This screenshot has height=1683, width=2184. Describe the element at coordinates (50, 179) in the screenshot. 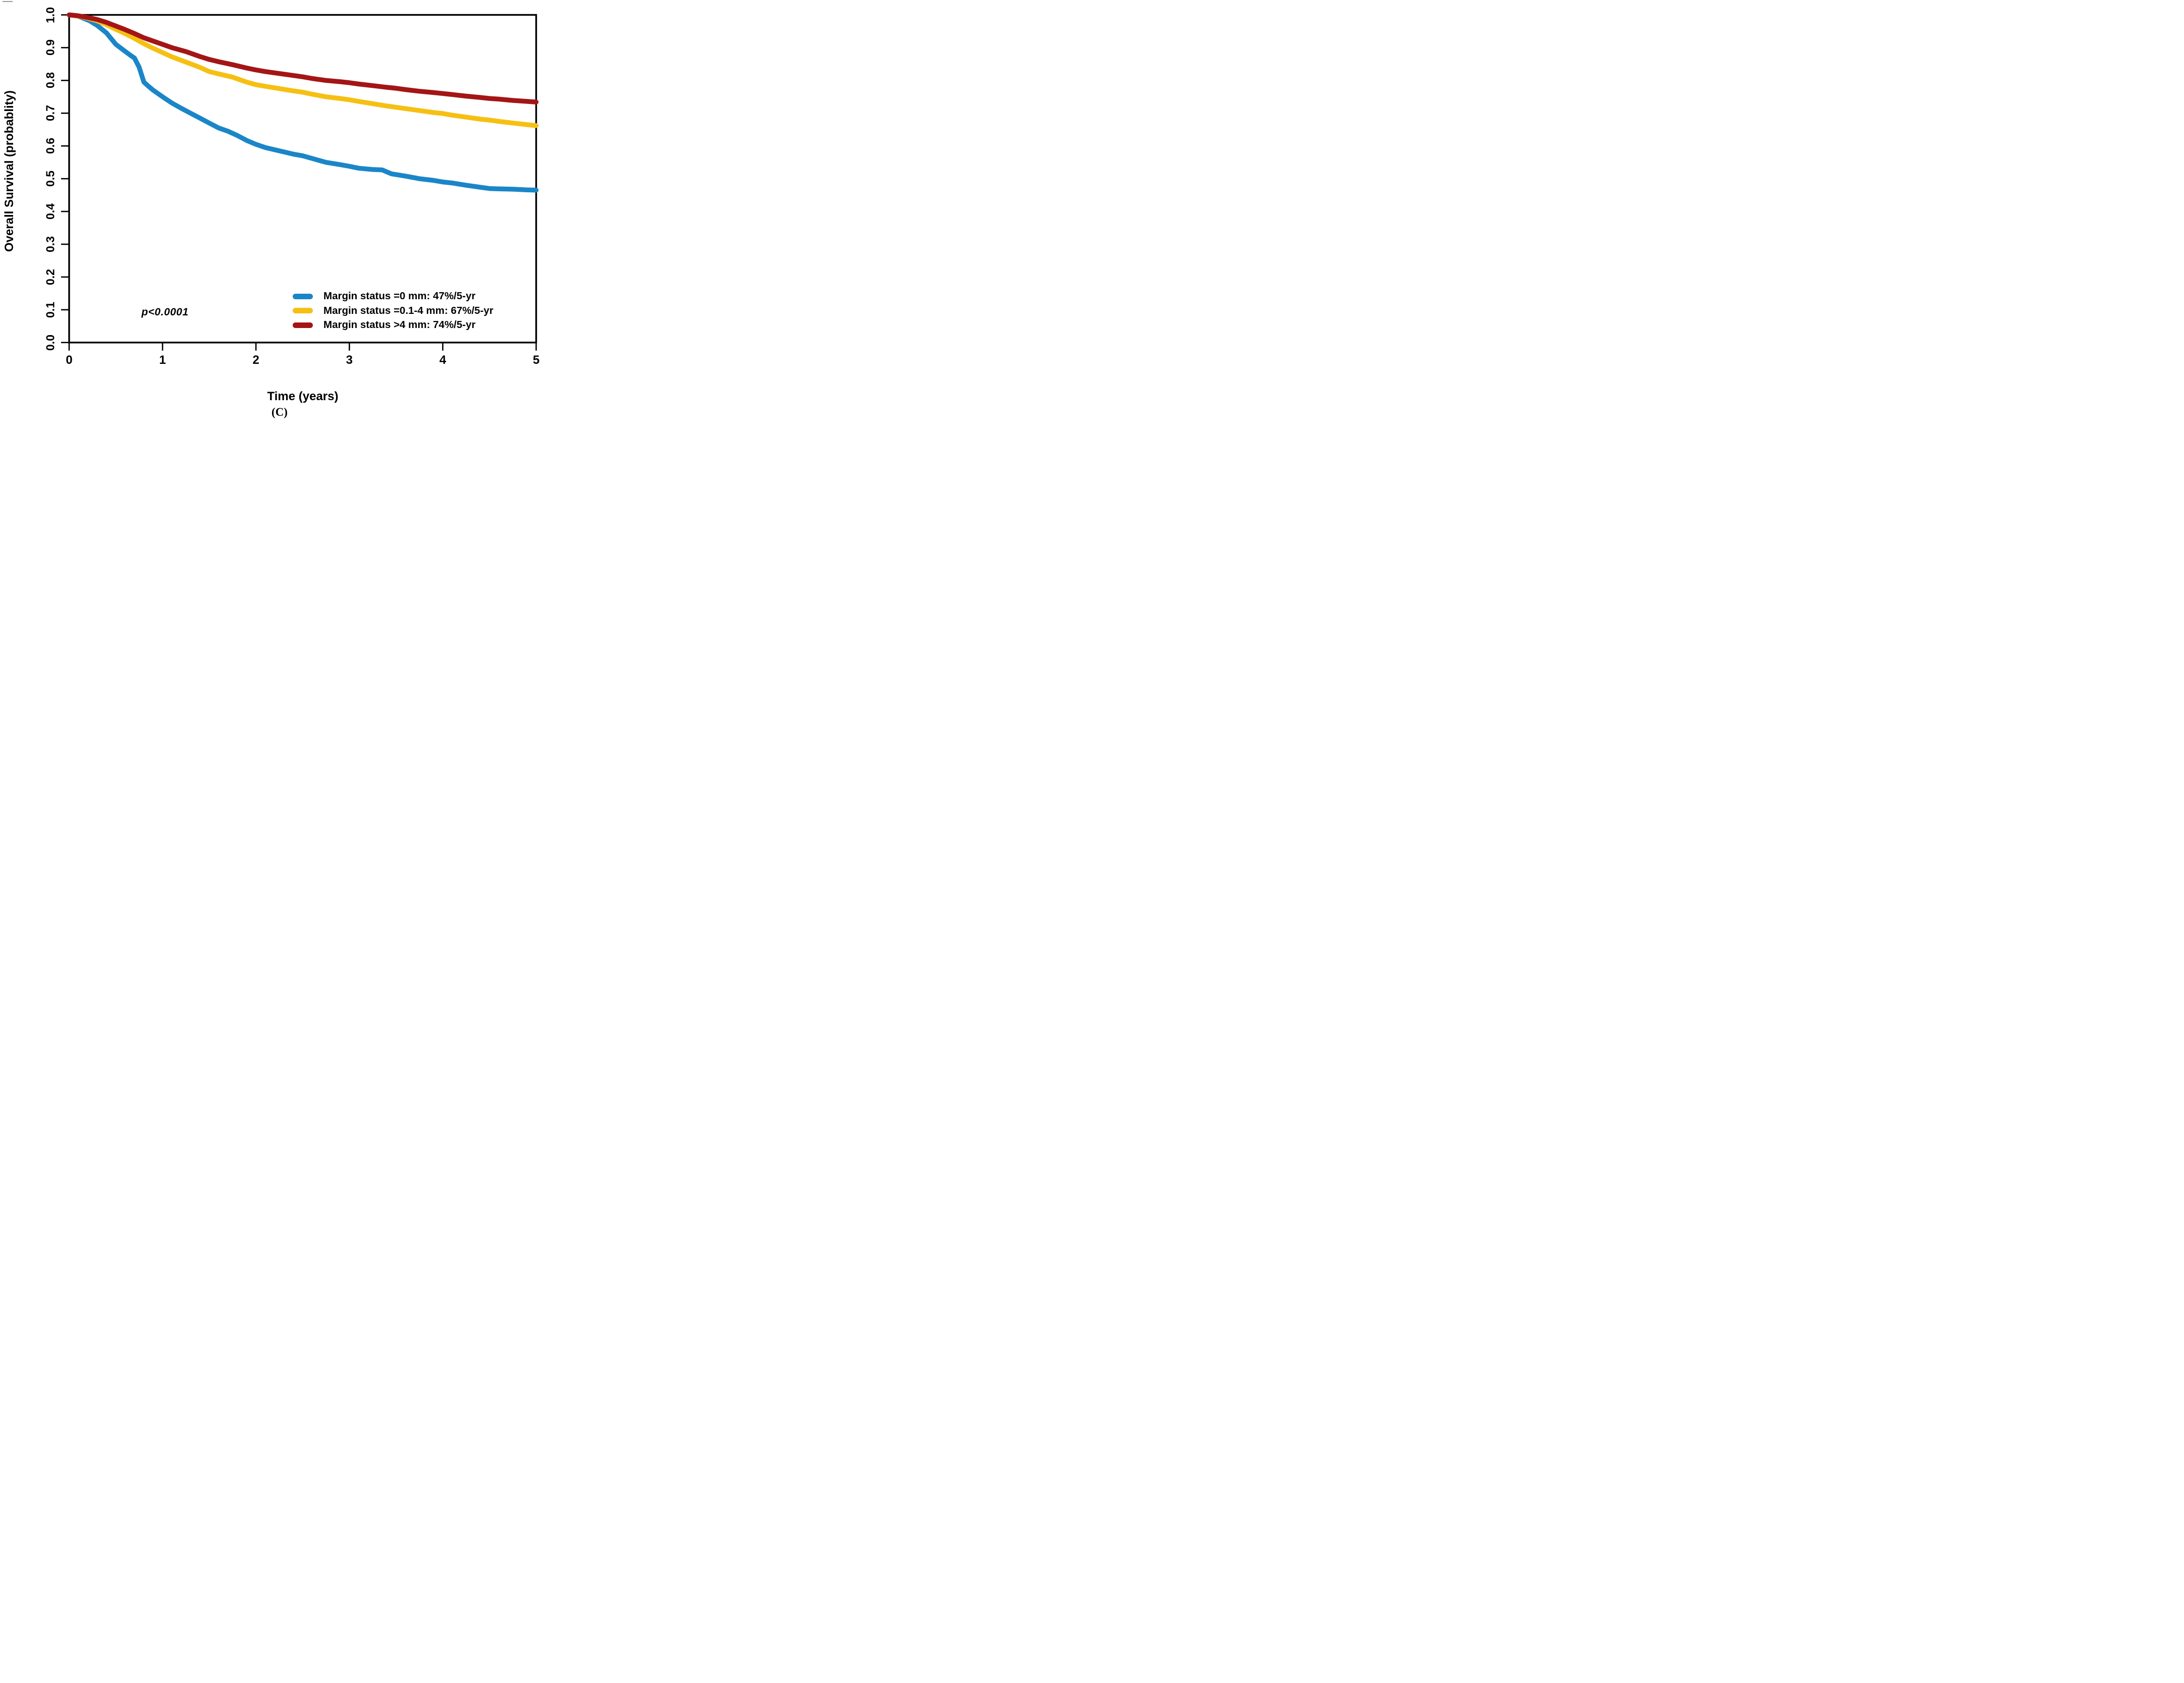

I see `y-tick-label: 0.5` at that location.